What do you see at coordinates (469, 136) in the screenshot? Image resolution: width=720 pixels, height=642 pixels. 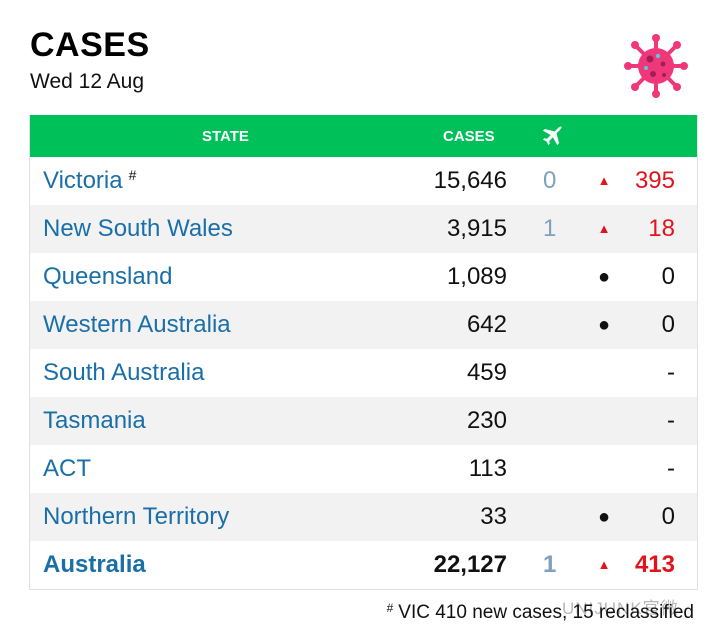 I see `column-header-cases: CASES` at bounding box center [469, 136].